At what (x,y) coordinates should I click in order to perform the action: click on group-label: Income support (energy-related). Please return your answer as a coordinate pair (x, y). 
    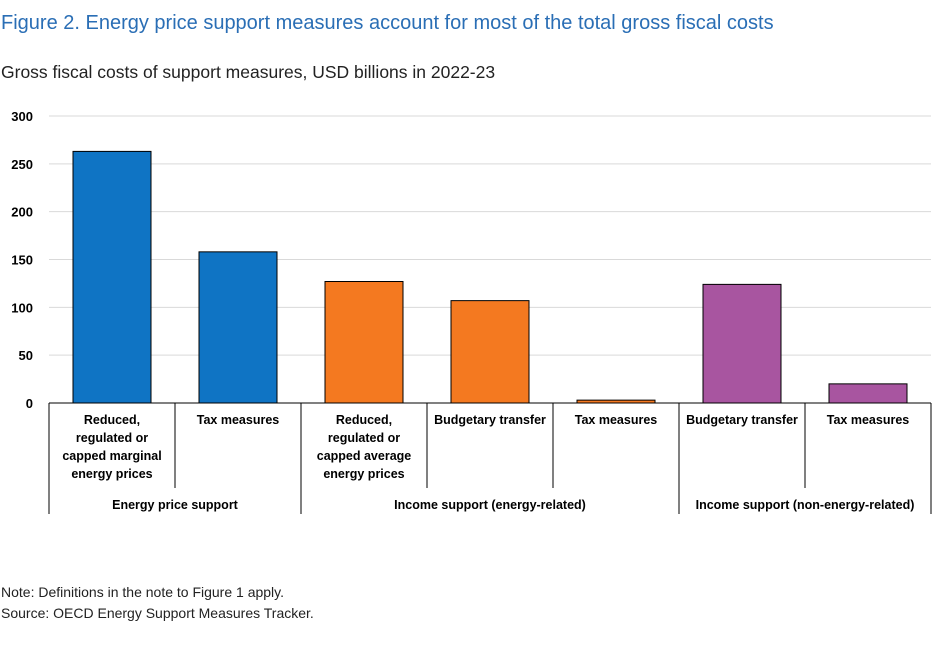
    Looking at the image, I should click on (490, 505).